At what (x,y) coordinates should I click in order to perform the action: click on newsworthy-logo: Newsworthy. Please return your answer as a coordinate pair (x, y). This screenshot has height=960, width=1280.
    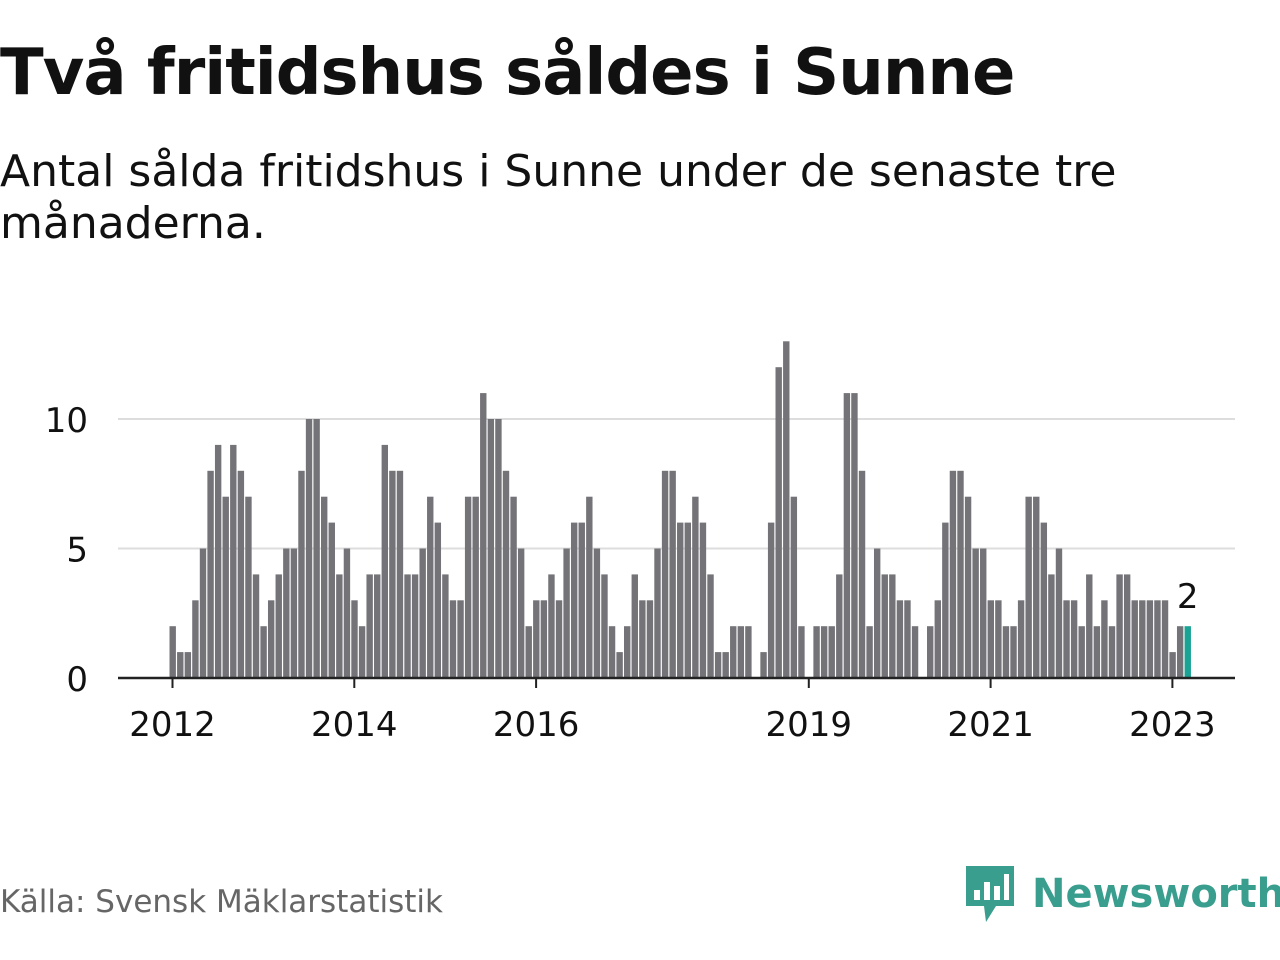
    Looking at the image, I should click on (1122, 894).